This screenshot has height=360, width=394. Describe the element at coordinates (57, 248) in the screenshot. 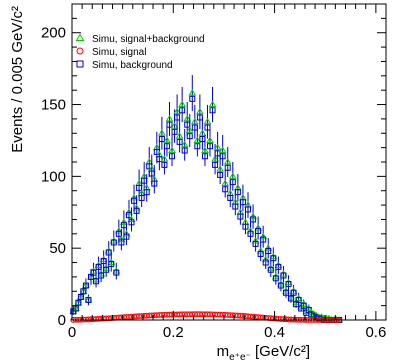

I see `y-tick-label: 50` at that location.